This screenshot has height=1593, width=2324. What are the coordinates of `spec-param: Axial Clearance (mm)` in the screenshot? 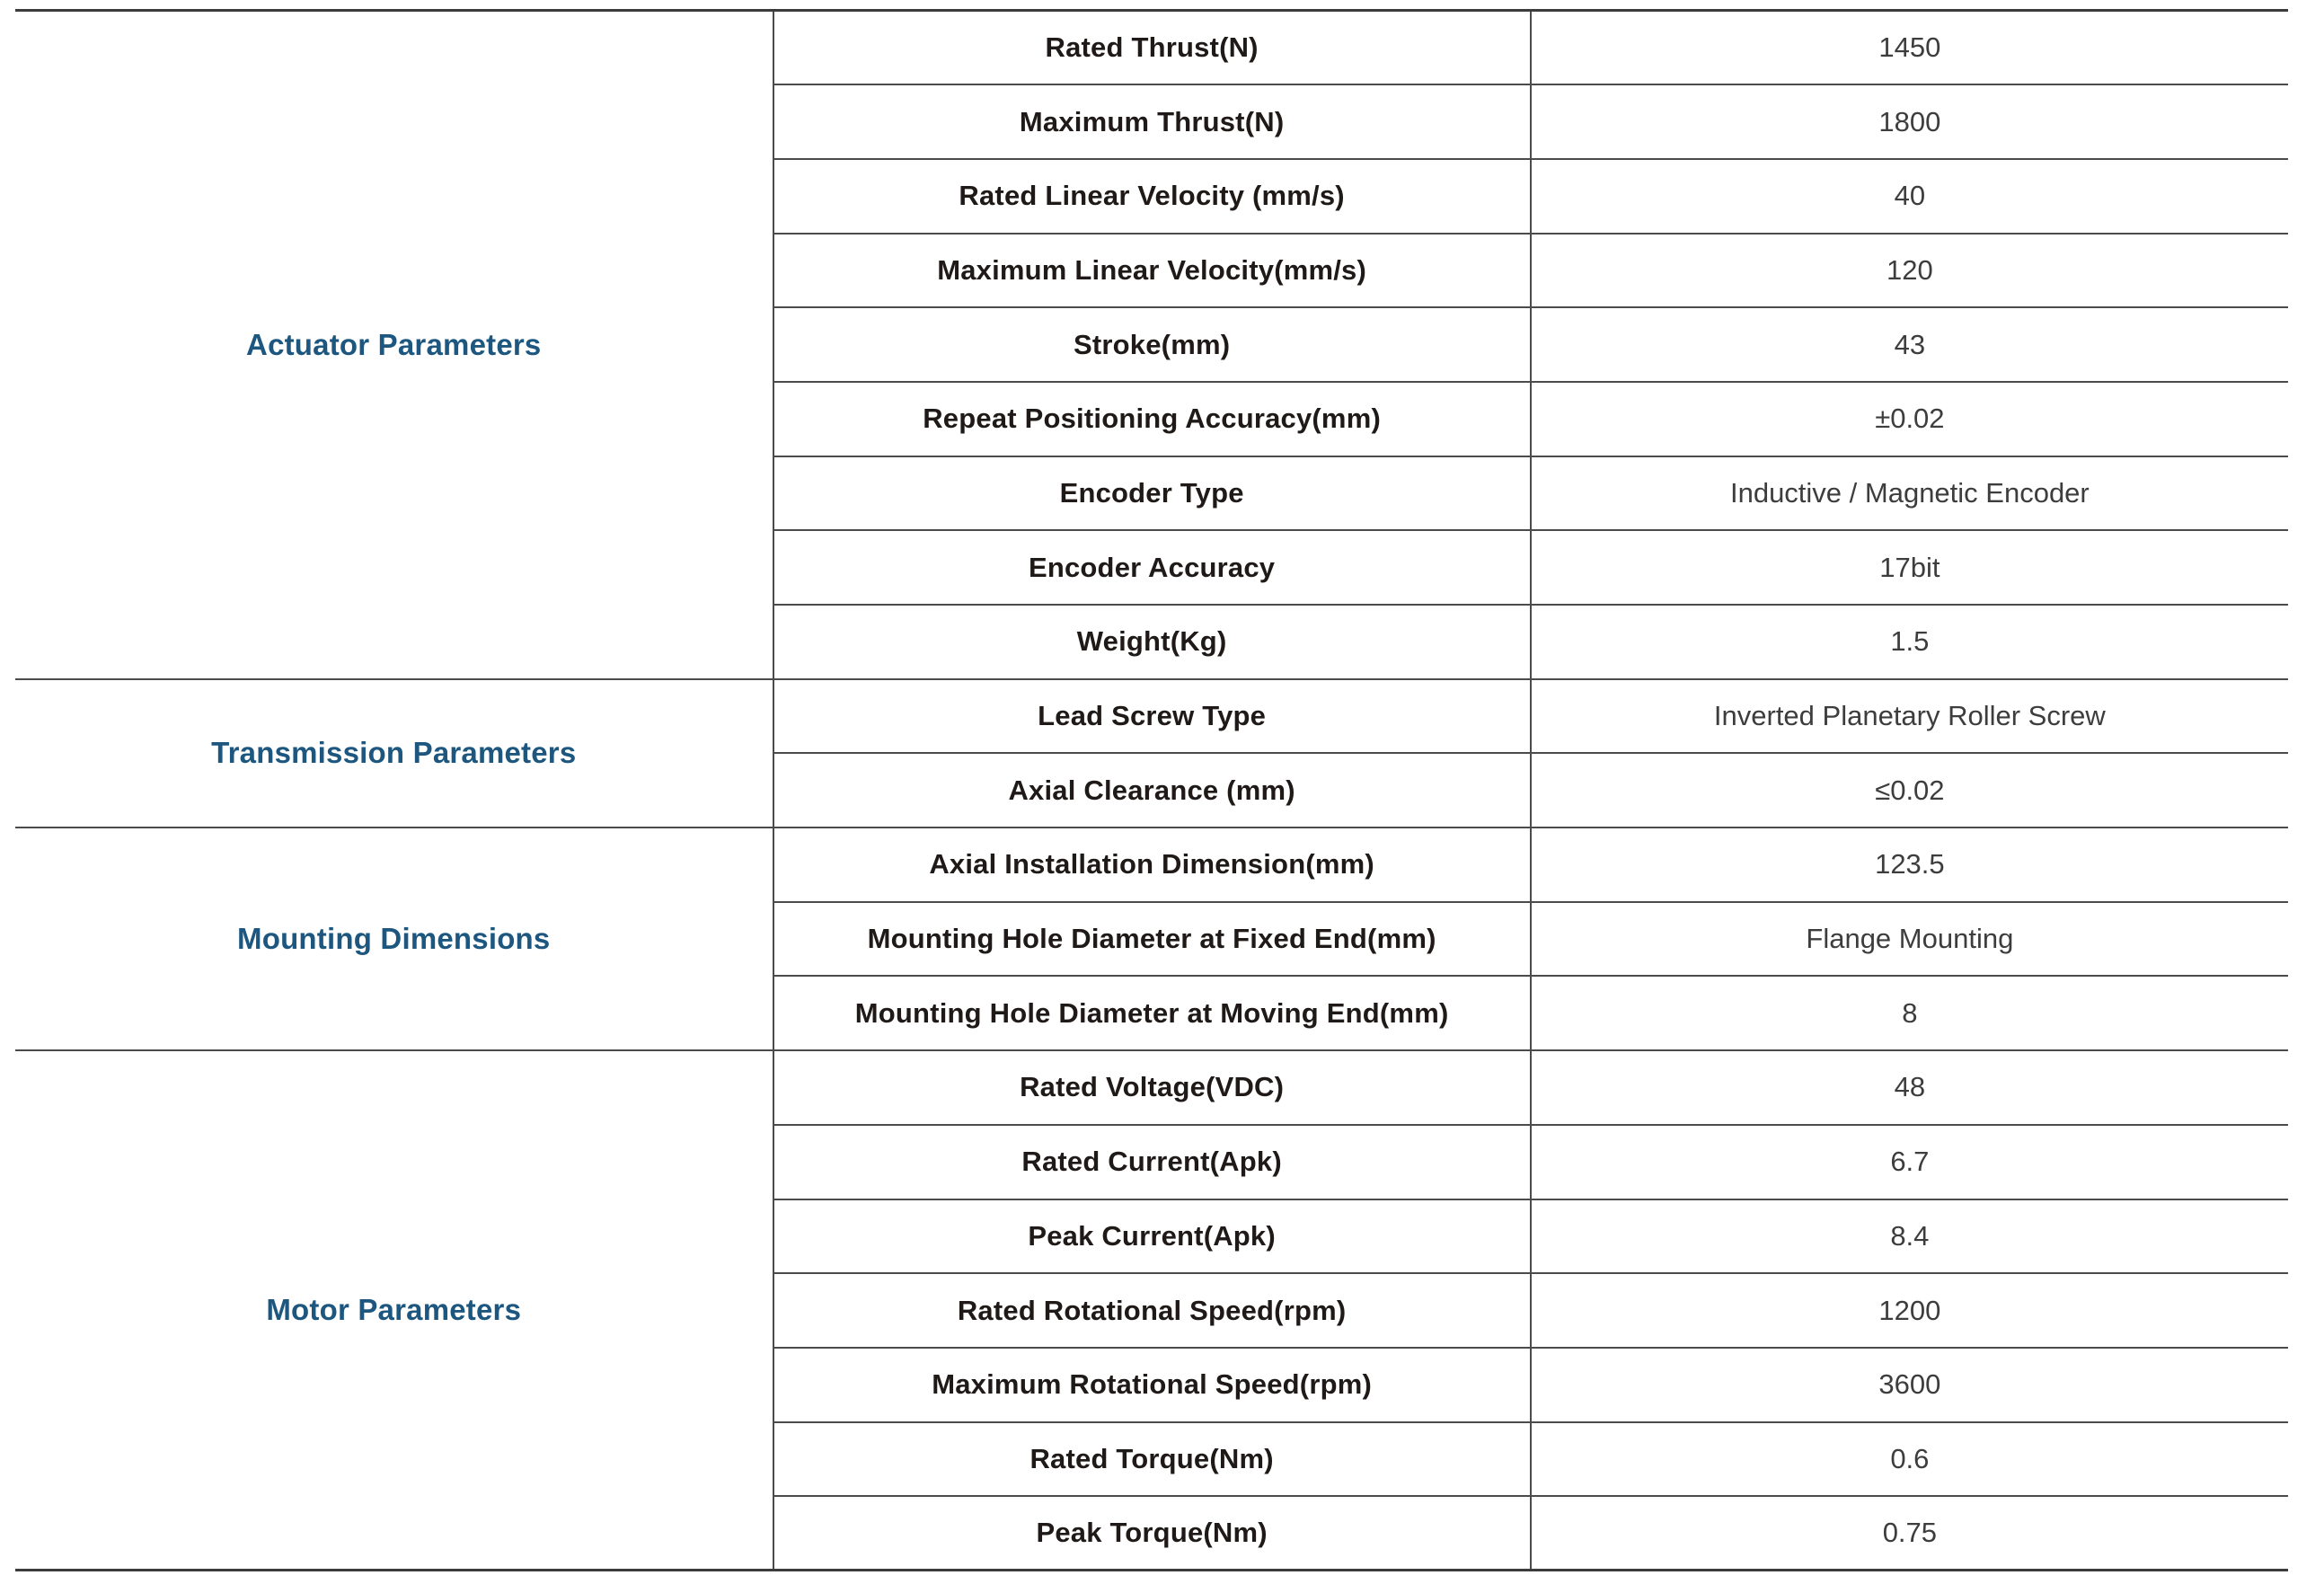 It's located at (1152, 790).